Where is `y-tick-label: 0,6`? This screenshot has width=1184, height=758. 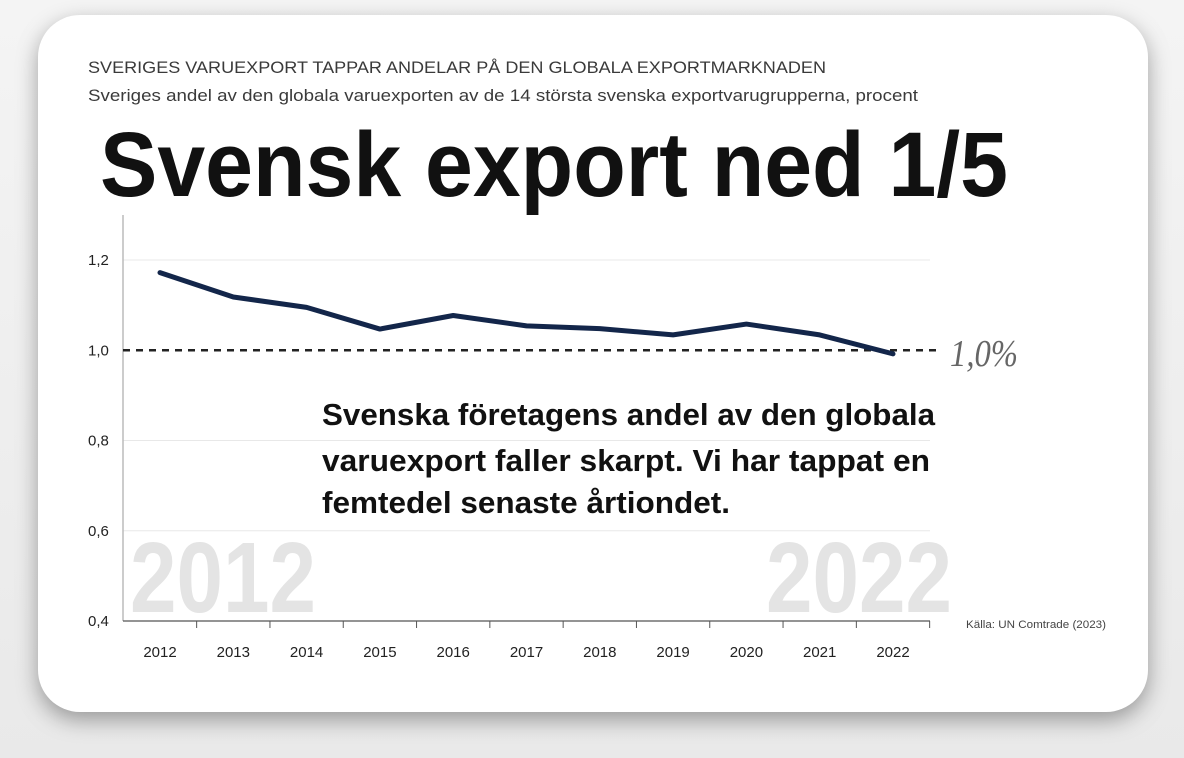 y-tick-label: 0,6 is located at coordinates (98, 531).